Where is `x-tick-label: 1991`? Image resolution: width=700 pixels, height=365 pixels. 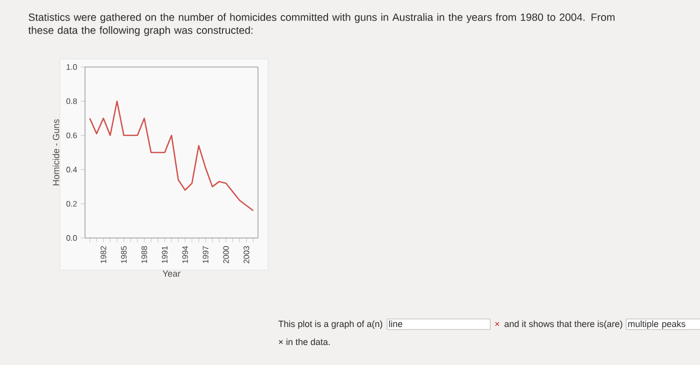
x-tick-label: 1991 is located at coordinates (165, 254).